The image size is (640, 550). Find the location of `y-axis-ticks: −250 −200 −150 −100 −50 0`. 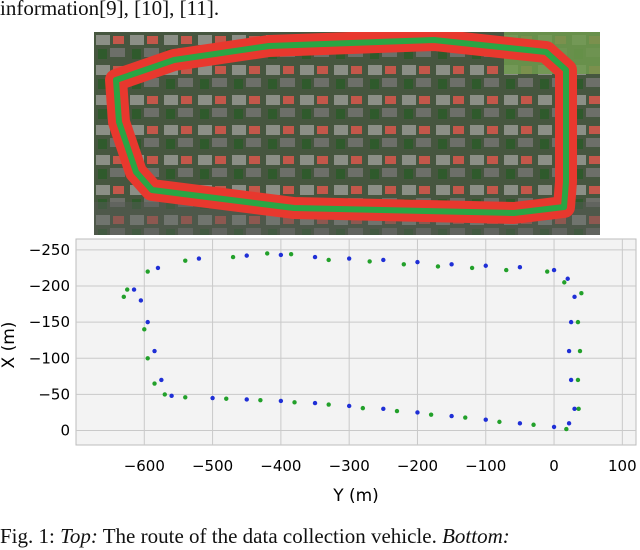

y-axis-ticks: −250 −200 −150 −100 −50 0 is located at coordinates (49, 340).